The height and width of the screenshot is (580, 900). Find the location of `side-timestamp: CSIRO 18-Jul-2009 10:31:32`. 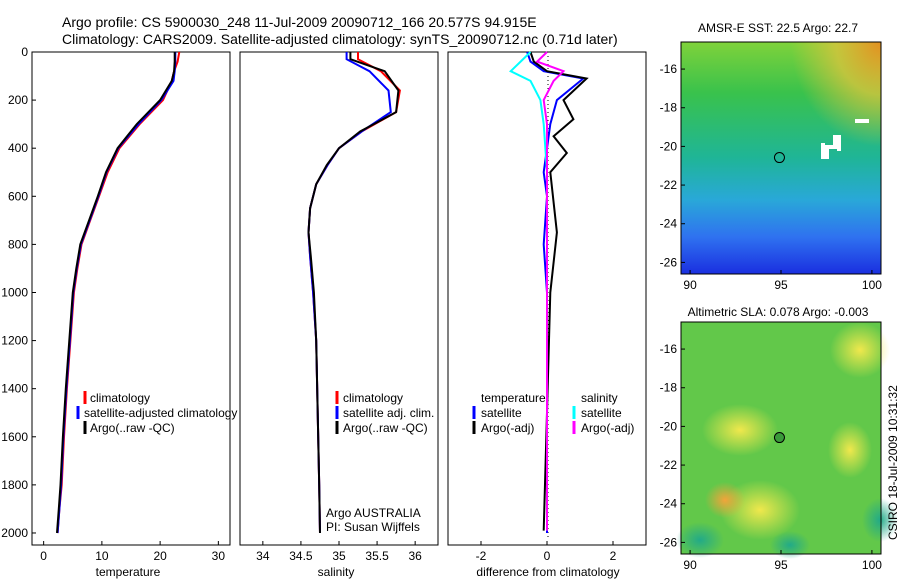

side-timestamp: CSIRO 18-Jul-2009 10:31:32 is located at coordinates (893, 462).